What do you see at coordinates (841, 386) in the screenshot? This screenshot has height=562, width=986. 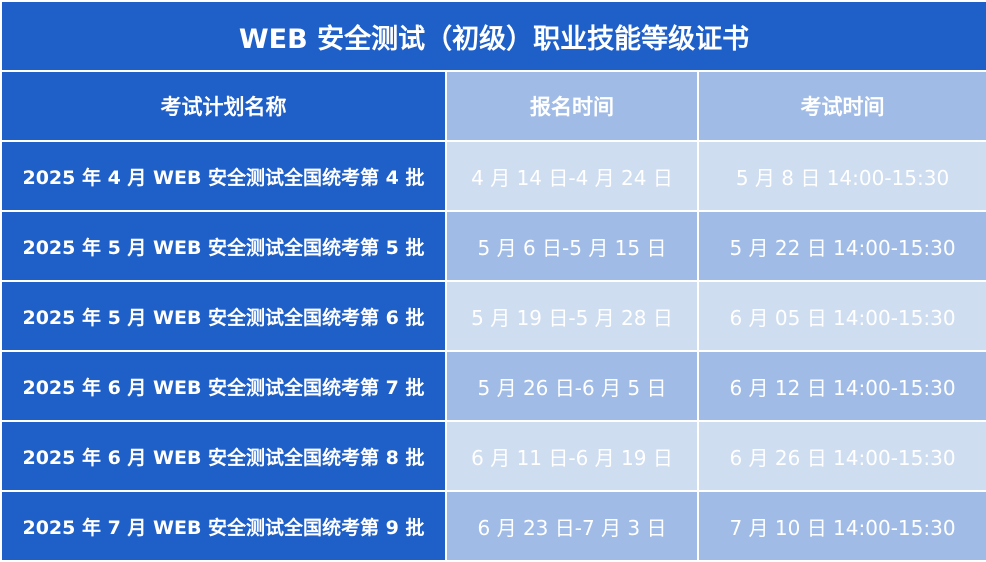 I see `exam-time-cell: 6 月 12 日 14:00-15:30` at bounding box center [841, 386].